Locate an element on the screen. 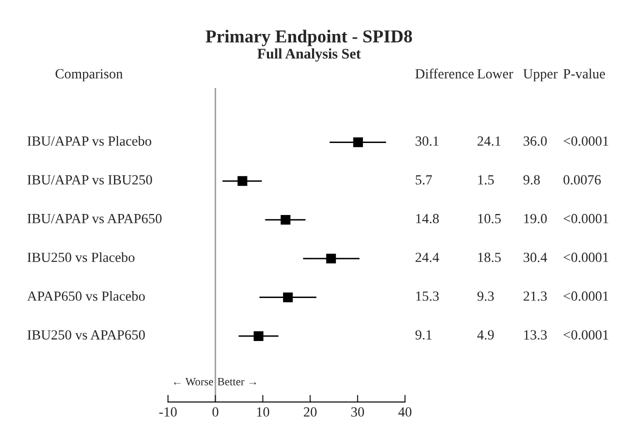  x-tick-label: 40 is located at coordinates (405, 412).